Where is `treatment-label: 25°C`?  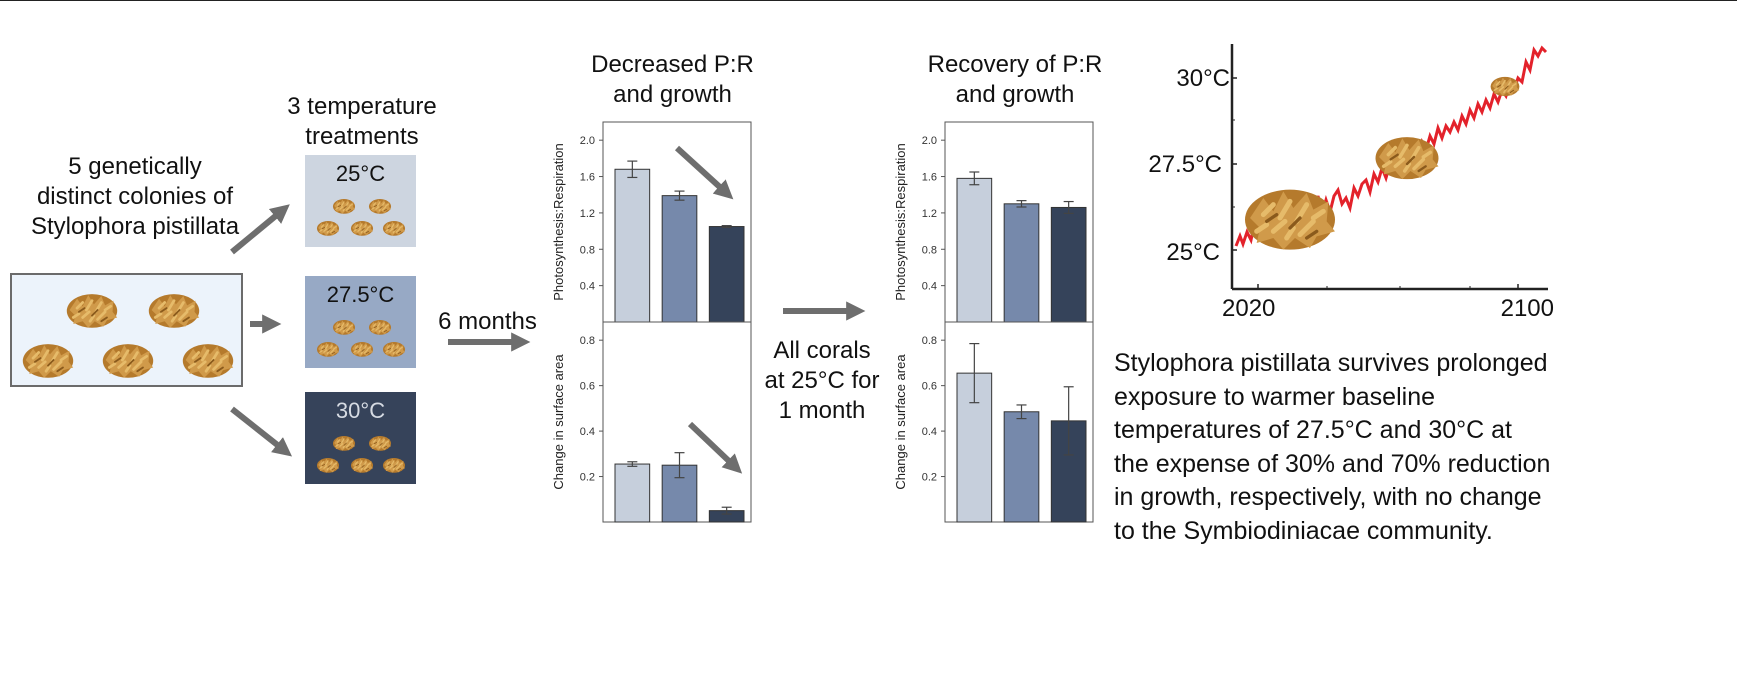 treatment-label: 25°C is located at coordinates (360, 173).